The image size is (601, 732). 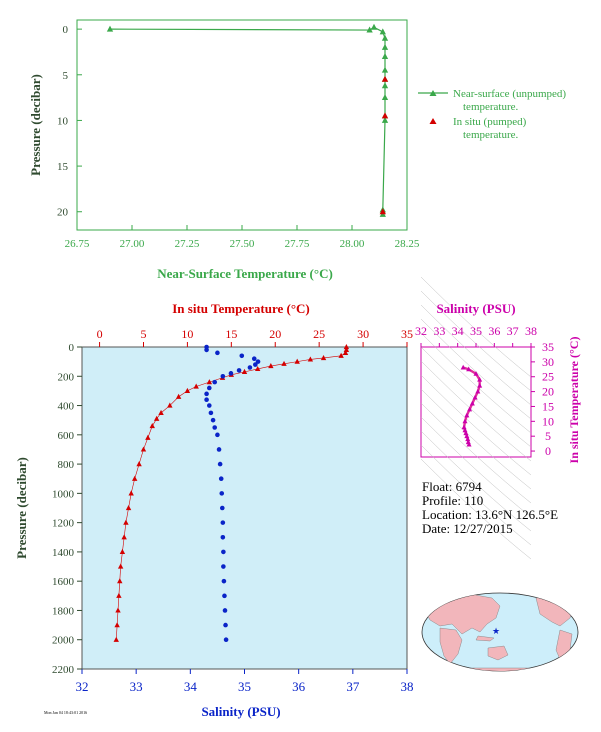 I want to click on c2-ytick-label: 400, so click(x=66, y=407).